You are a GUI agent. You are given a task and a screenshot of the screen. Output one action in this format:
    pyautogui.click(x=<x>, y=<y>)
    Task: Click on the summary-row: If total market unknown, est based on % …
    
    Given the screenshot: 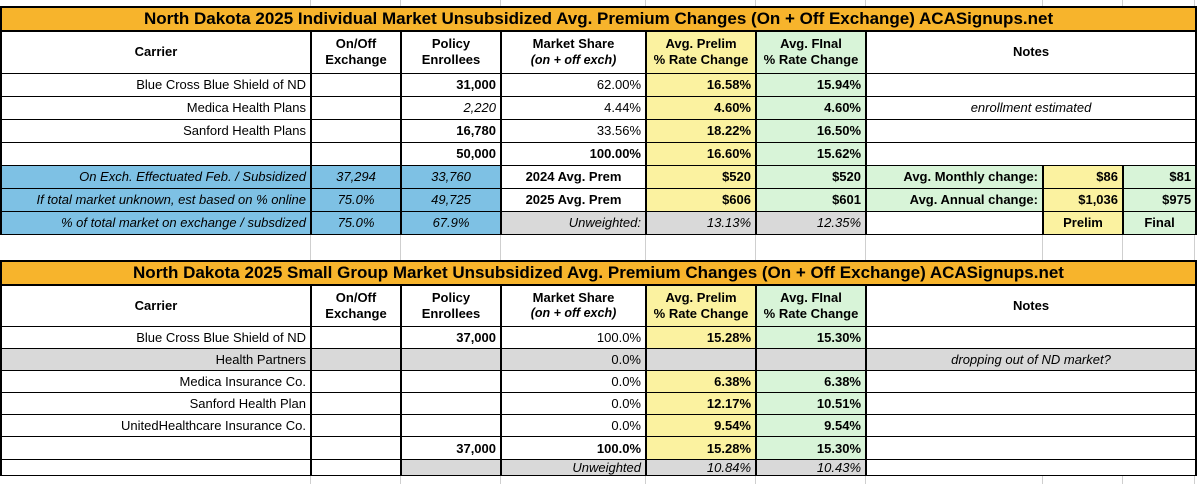 What is the action you would take?
    pyautogui.click(x=599, y=199)
    